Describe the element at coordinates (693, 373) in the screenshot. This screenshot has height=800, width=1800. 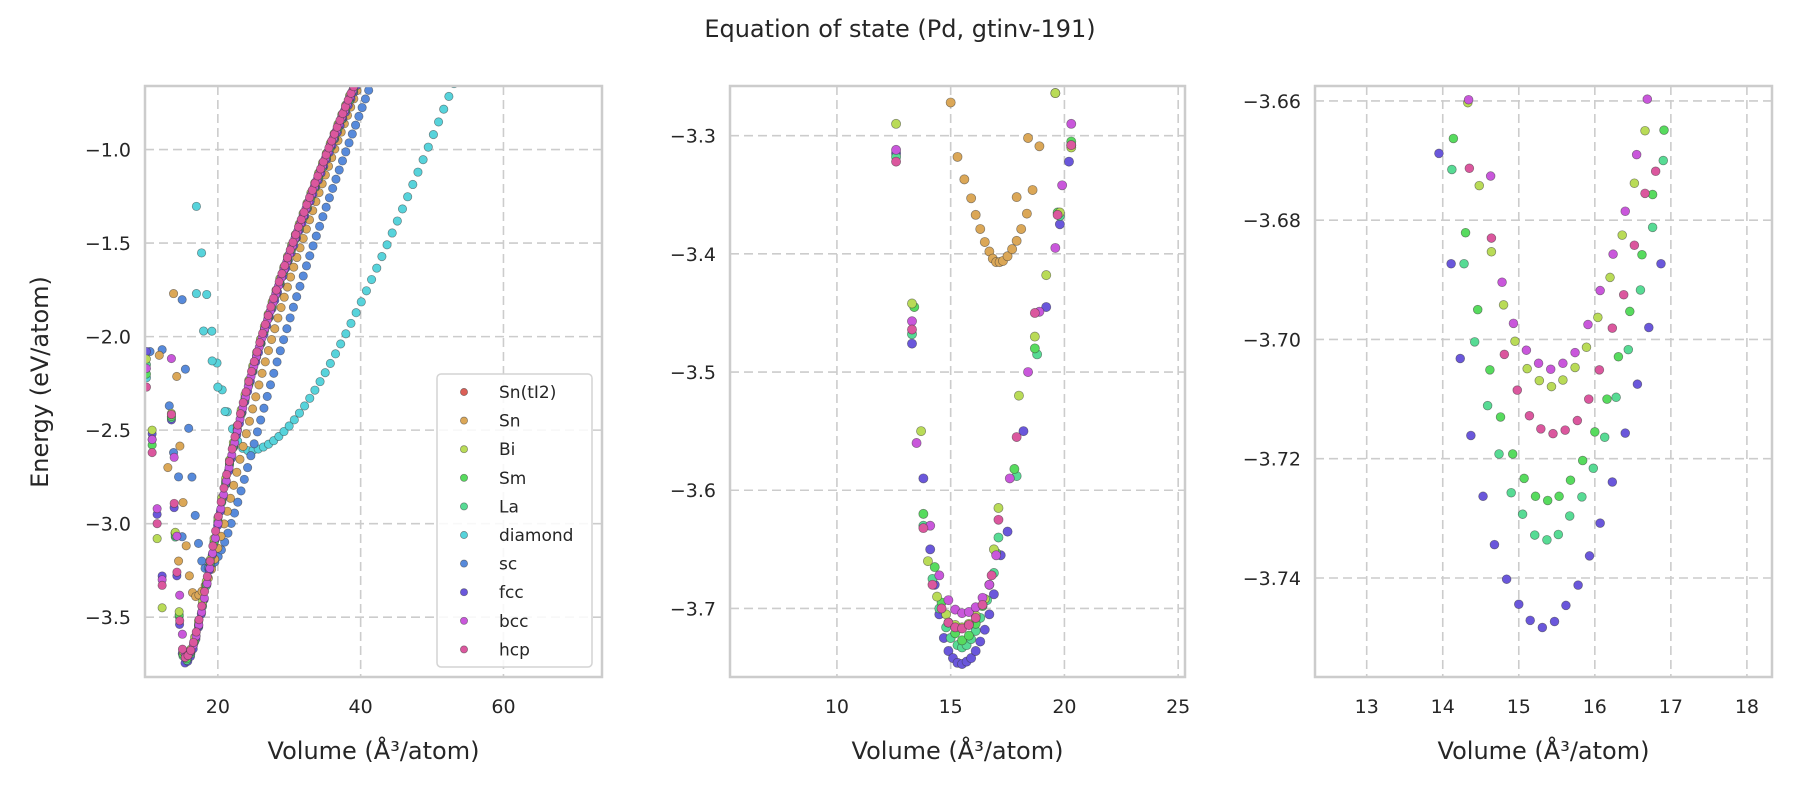
I see `y-tick-label: −3.5` at that location.